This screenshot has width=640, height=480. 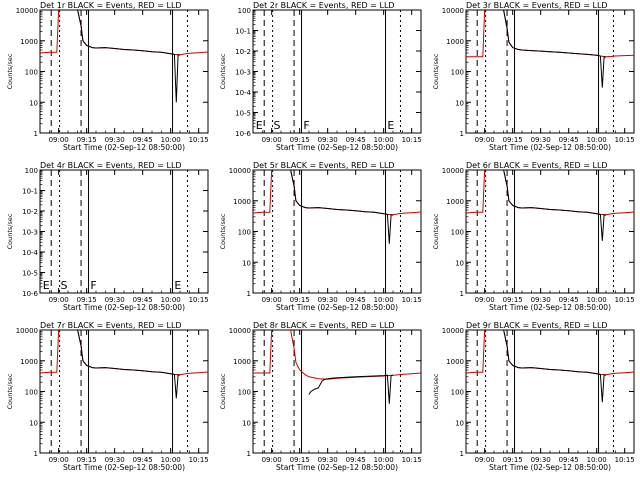 What do you see at coordinates (111, 325) in the screenshot?
I see `plot-title: Det 7r BLACK = Events, RED = LLD` at bounding box center [111, 325].